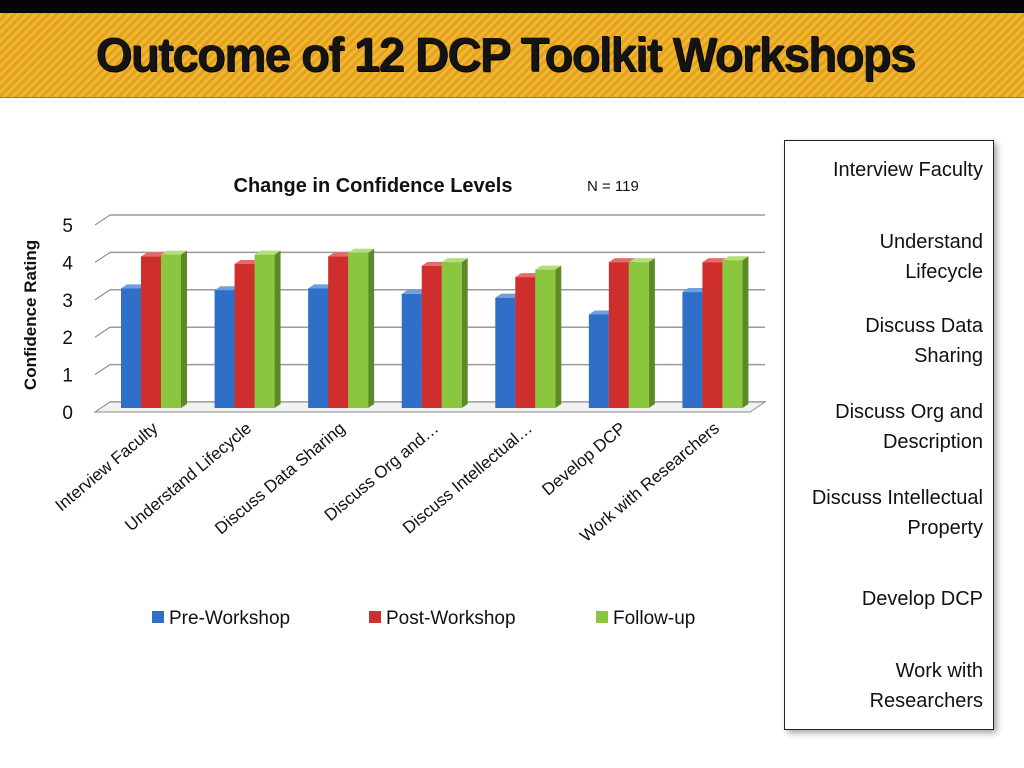  What do you see at coordinates (229, 618) in the screenshot?
I see `legend-label: Pre-Workshop` at bounding box center [229, 618].